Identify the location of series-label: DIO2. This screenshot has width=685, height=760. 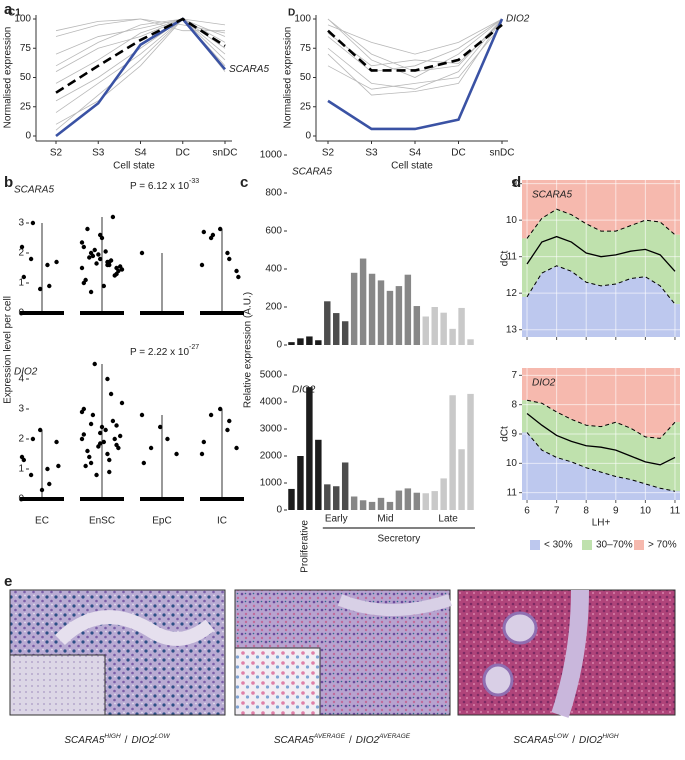
(518, 19).